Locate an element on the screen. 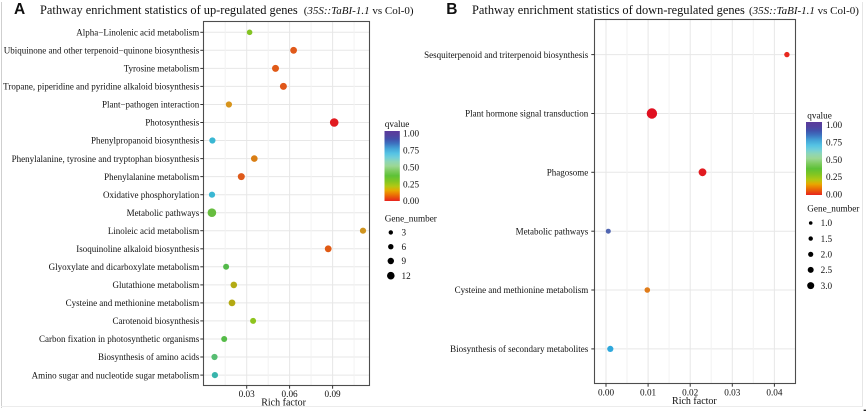 The height and width of the screenshot is (411, 866). svg-text: Glutathione metabolism is located at coordinates (156, 285).